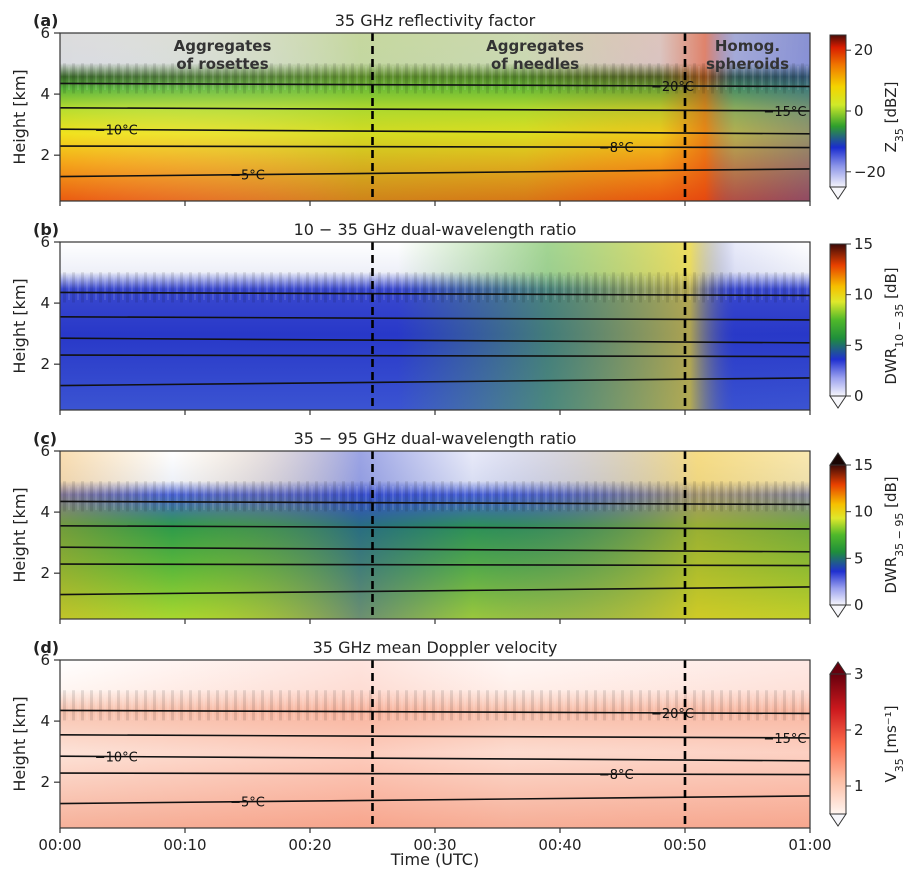  What do you see at coordinates (535, 64) in the screenshot?
I see `regime-label-line2: of needles` at bounding box center [535, 64].